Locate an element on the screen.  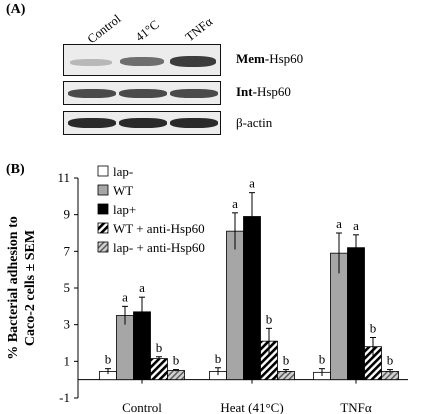
x-tick-label: Heat (41°C) is located at coordinates (251, 407).